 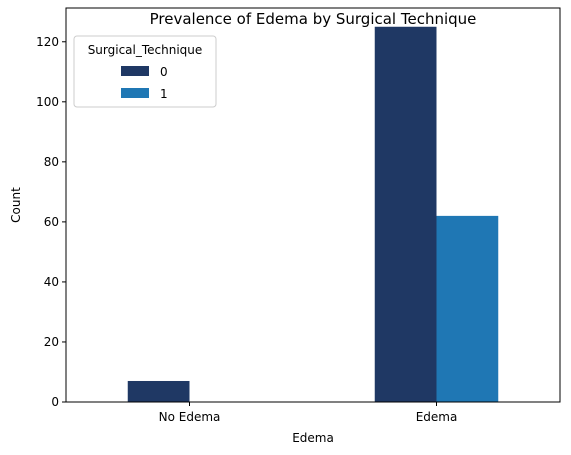 What do you see at coordinates (158, 391) in the screenshot?
I see `bar-series-0-no-edema` at bounding box center [158, 391].